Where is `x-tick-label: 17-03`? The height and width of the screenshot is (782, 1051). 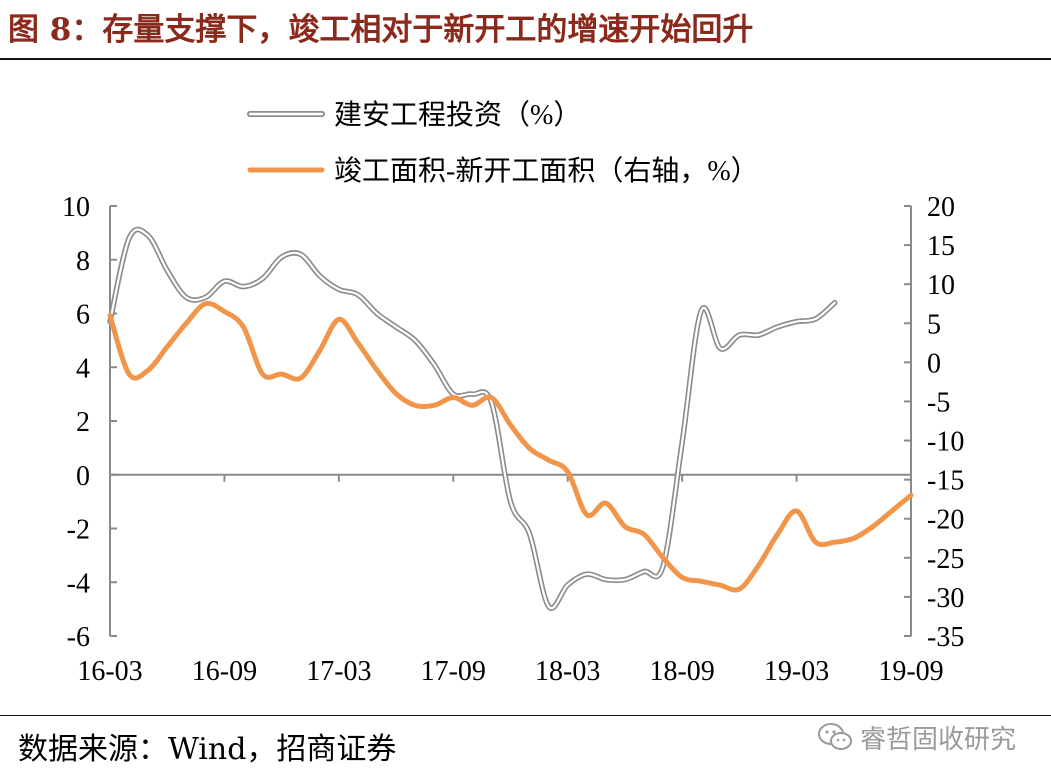 x-tick-label: 17-03 is located at coordinates (338, 671).